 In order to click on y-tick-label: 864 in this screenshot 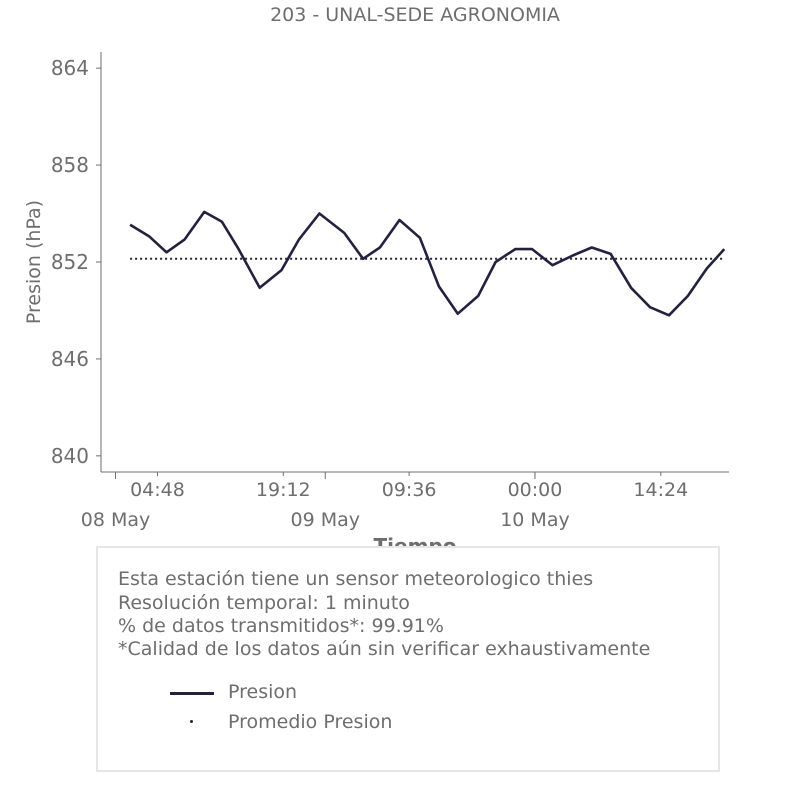, I will do `click(70, 68)`.